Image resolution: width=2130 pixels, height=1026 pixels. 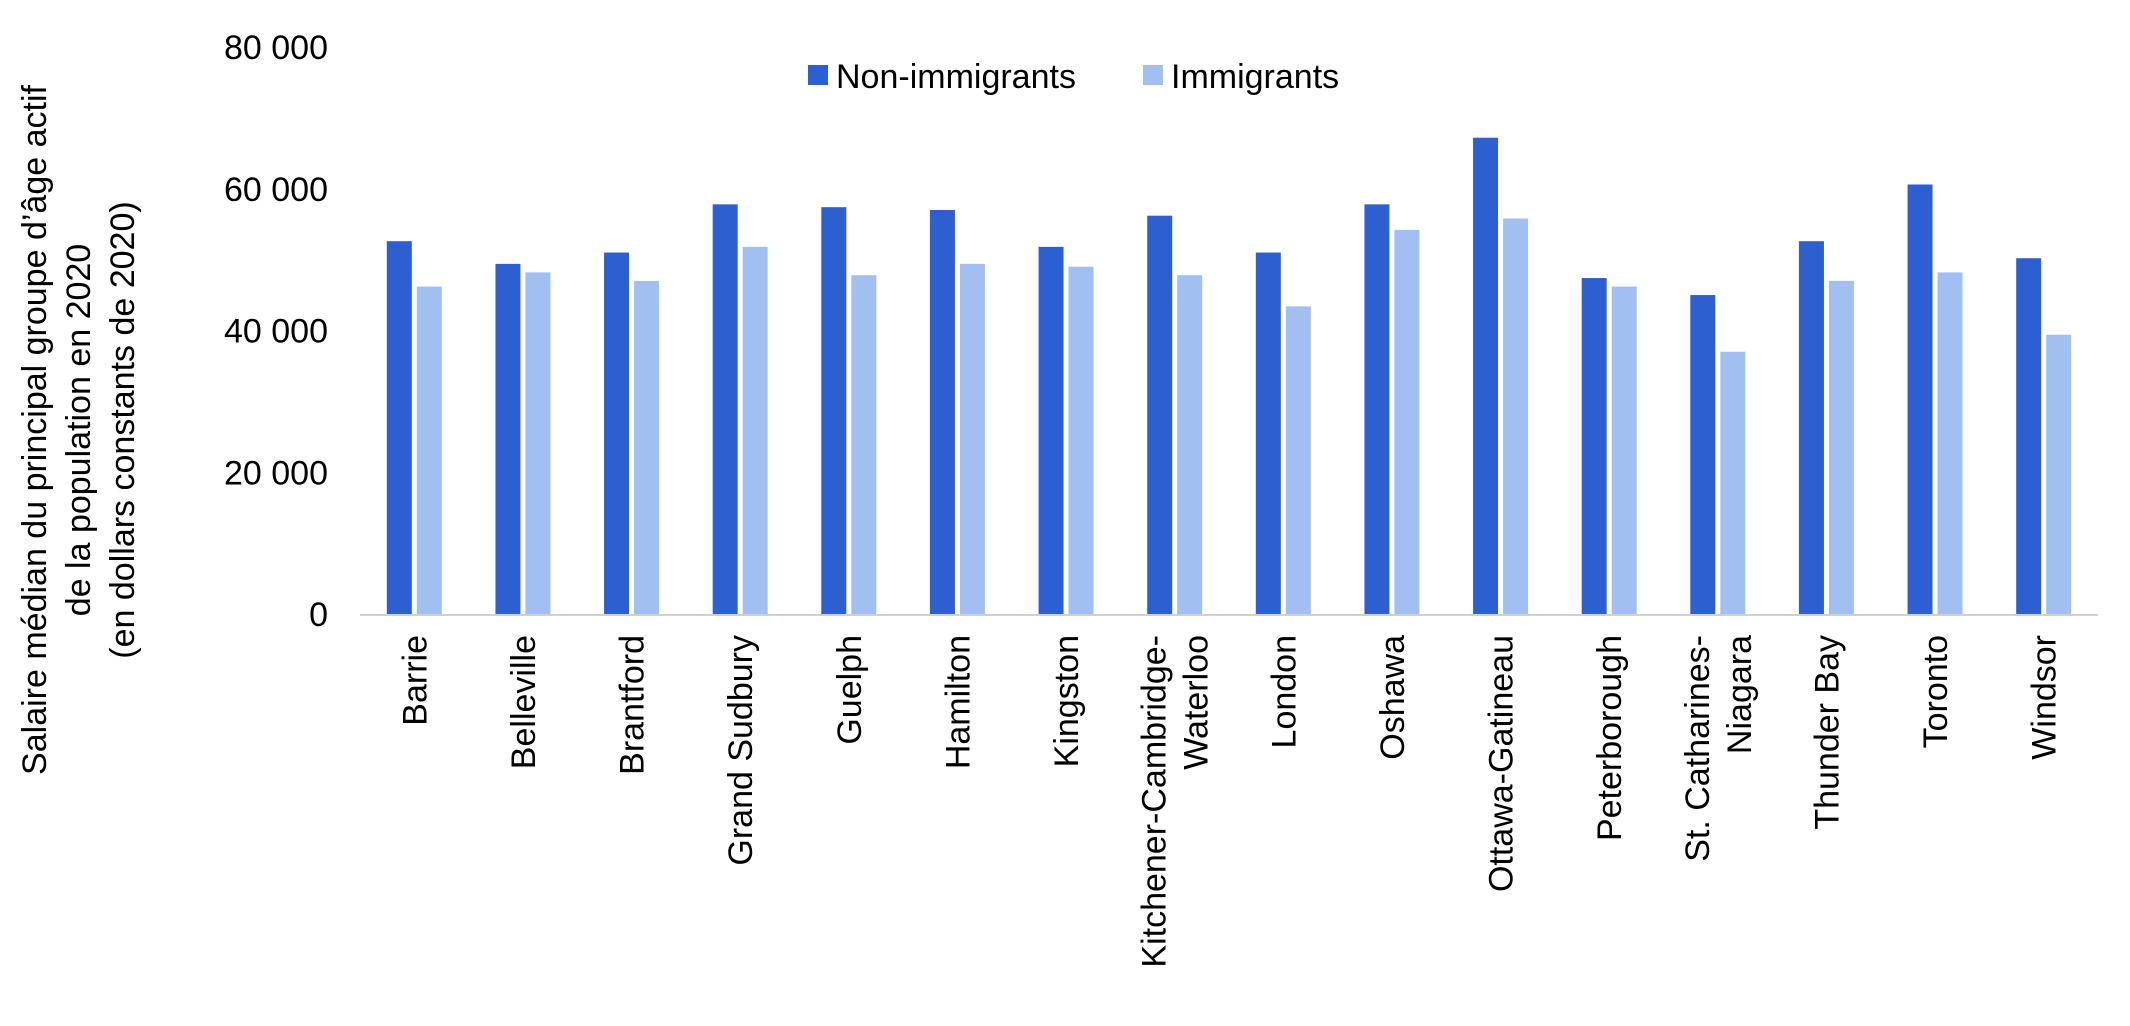 What do you see at coordinates (318, 615) in the screenshot?
I see `y-tick-label: 0` at bounding box center [318, 615].